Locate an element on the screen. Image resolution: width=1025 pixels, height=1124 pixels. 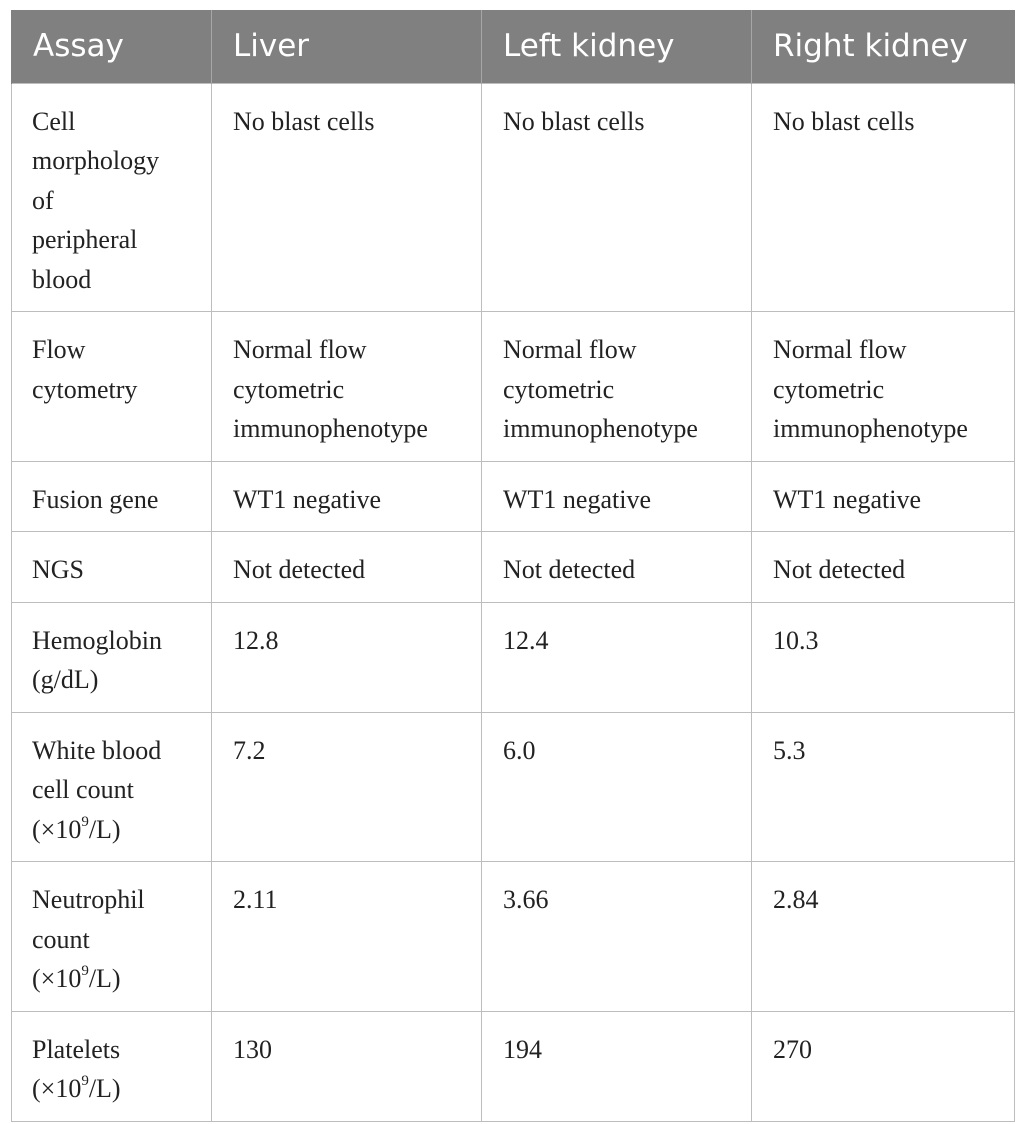
assay-cell: Flow cytometry is located at coordinates (111, 386).